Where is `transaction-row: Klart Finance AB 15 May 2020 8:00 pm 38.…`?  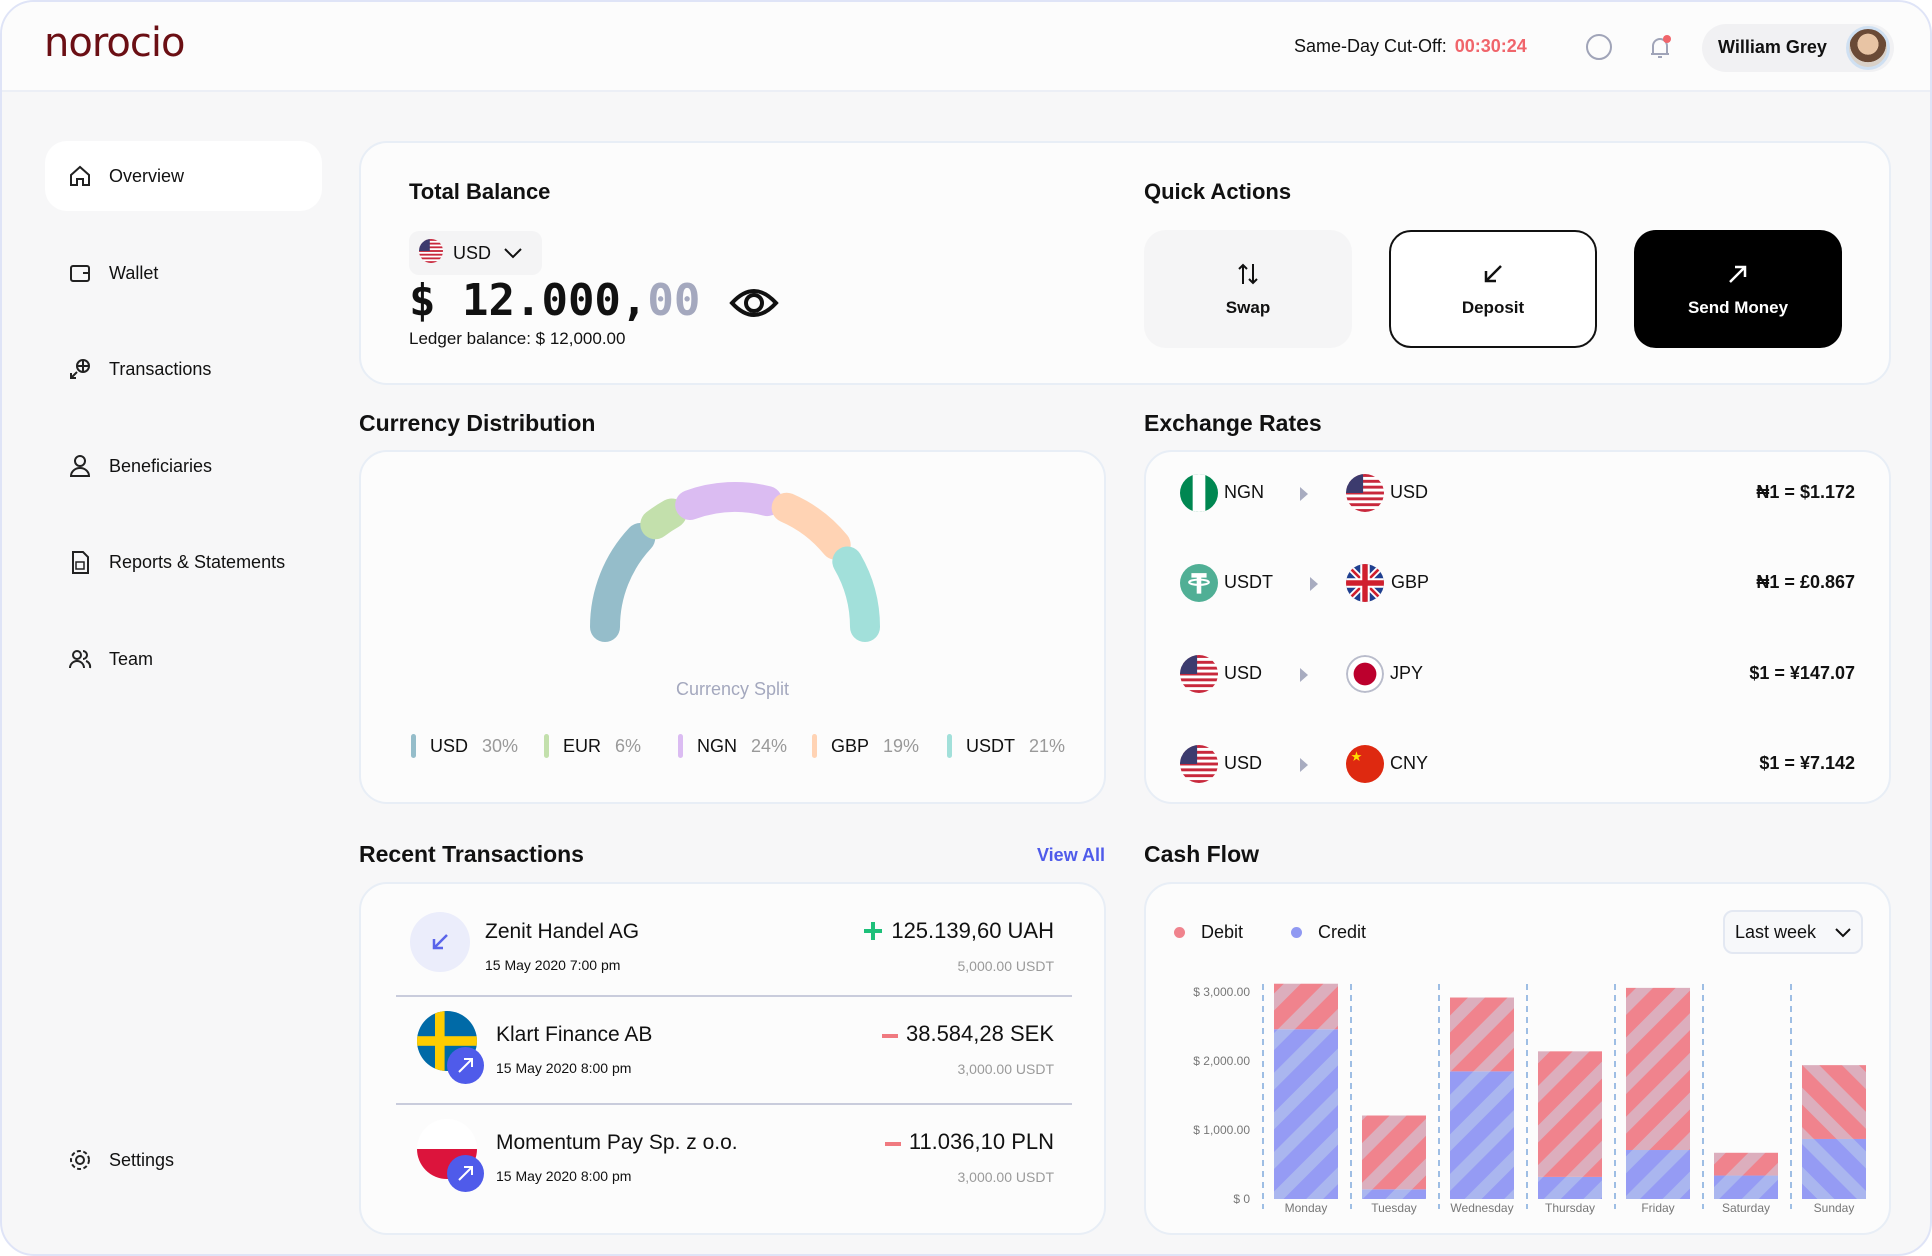 transaction-row: Klart Finance AB 15 May 2020 8:00 pm 38.… is located at coordinates (732, 1057).